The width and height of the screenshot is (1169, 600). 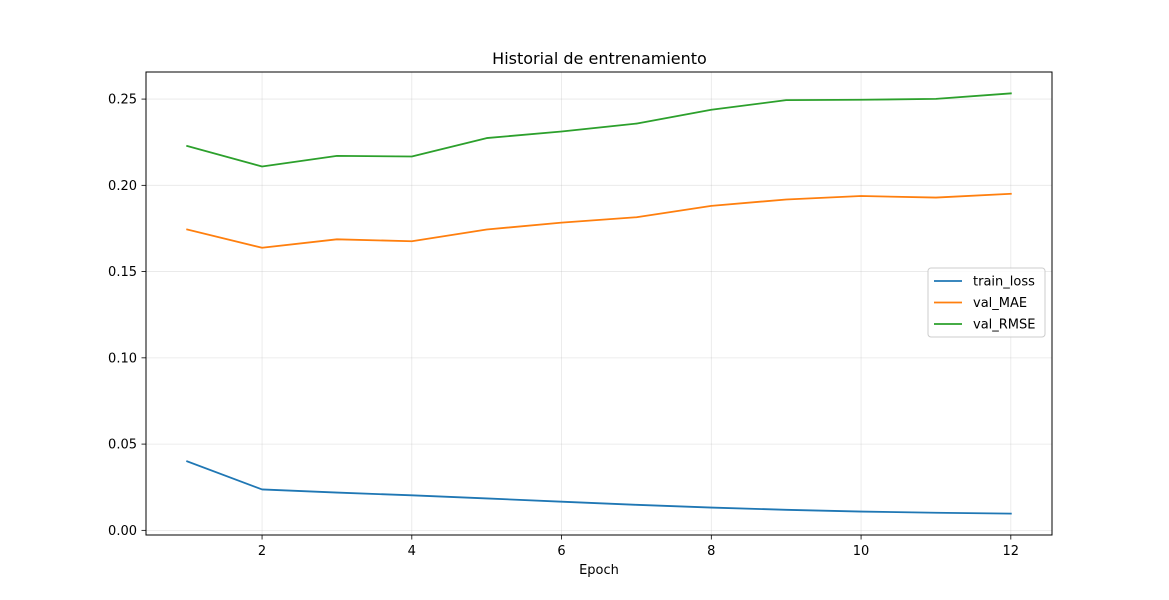 I want to click on legend-label: val_RMSE, so click(x=1004, y=325).